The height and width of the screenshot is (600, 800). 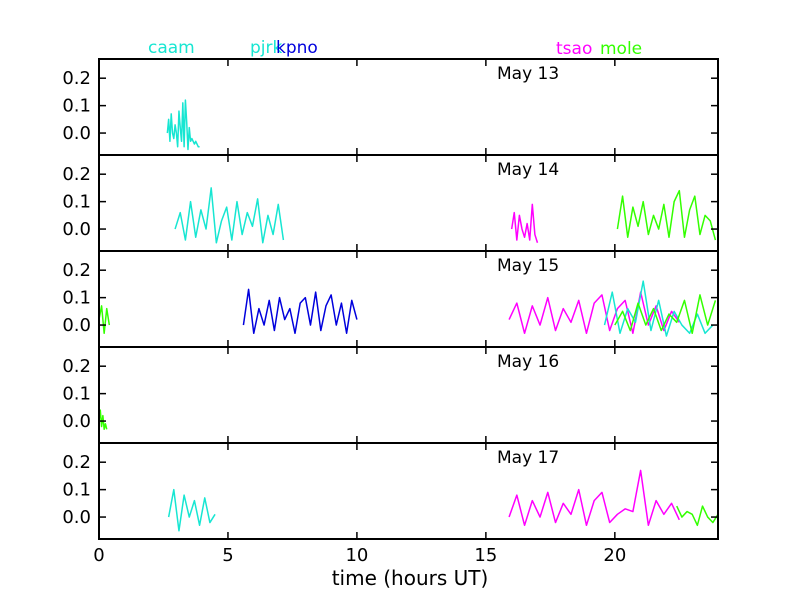 What do you see at coordinates (76, 270) in the screenshot?
I see `y-tick-label-2-2: 0.2` at bounding box center [76, 270].